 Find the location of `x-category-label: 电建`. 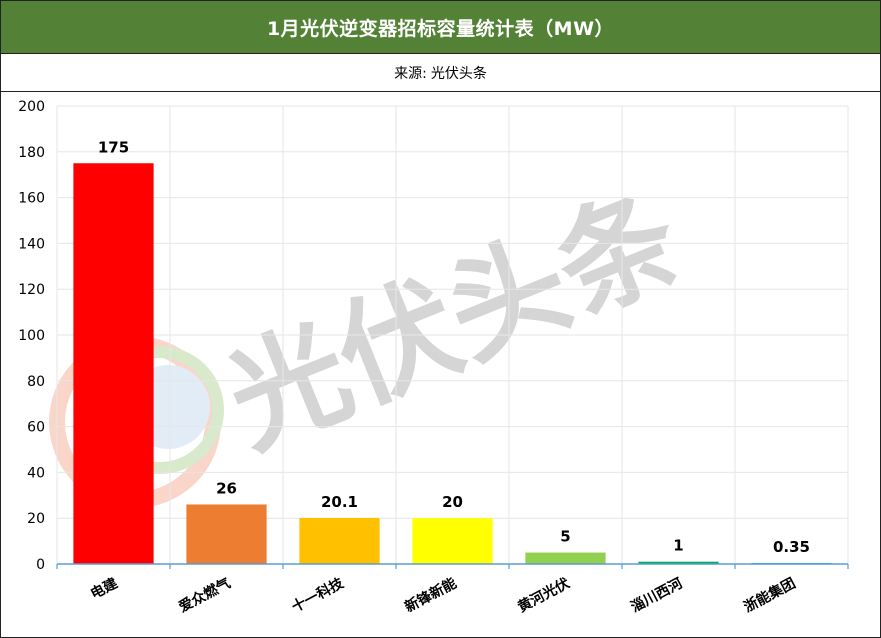

x-category-label: 电建 is located at coordinates (104, 589).